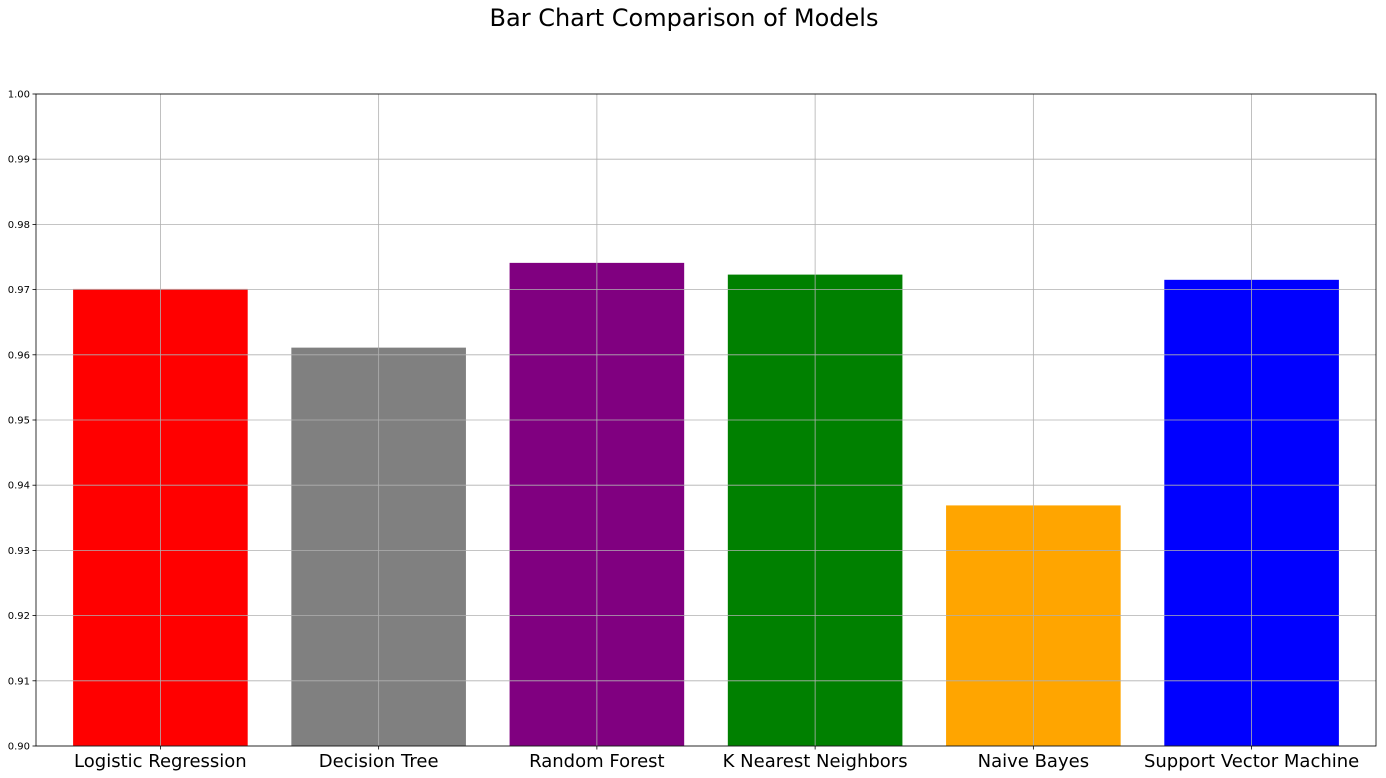 This screenshot has height=778, width=1386. What do you see at coordinates (596, 761) in the screenshot?
I see `x-tick-label: Random Forest` at bounding box center [596, 761].